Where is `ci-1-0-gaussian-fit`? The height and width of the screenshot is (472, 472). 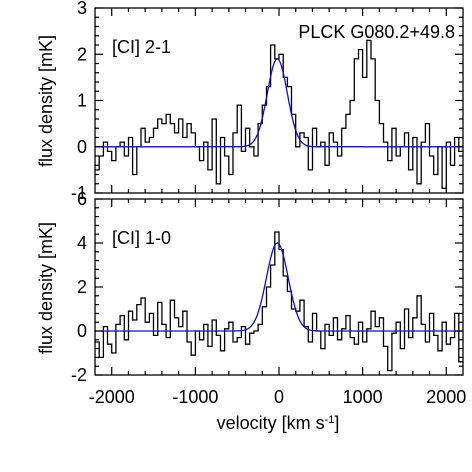
ci-1-0-gaussian-fit is located at coordinates (279, 287).